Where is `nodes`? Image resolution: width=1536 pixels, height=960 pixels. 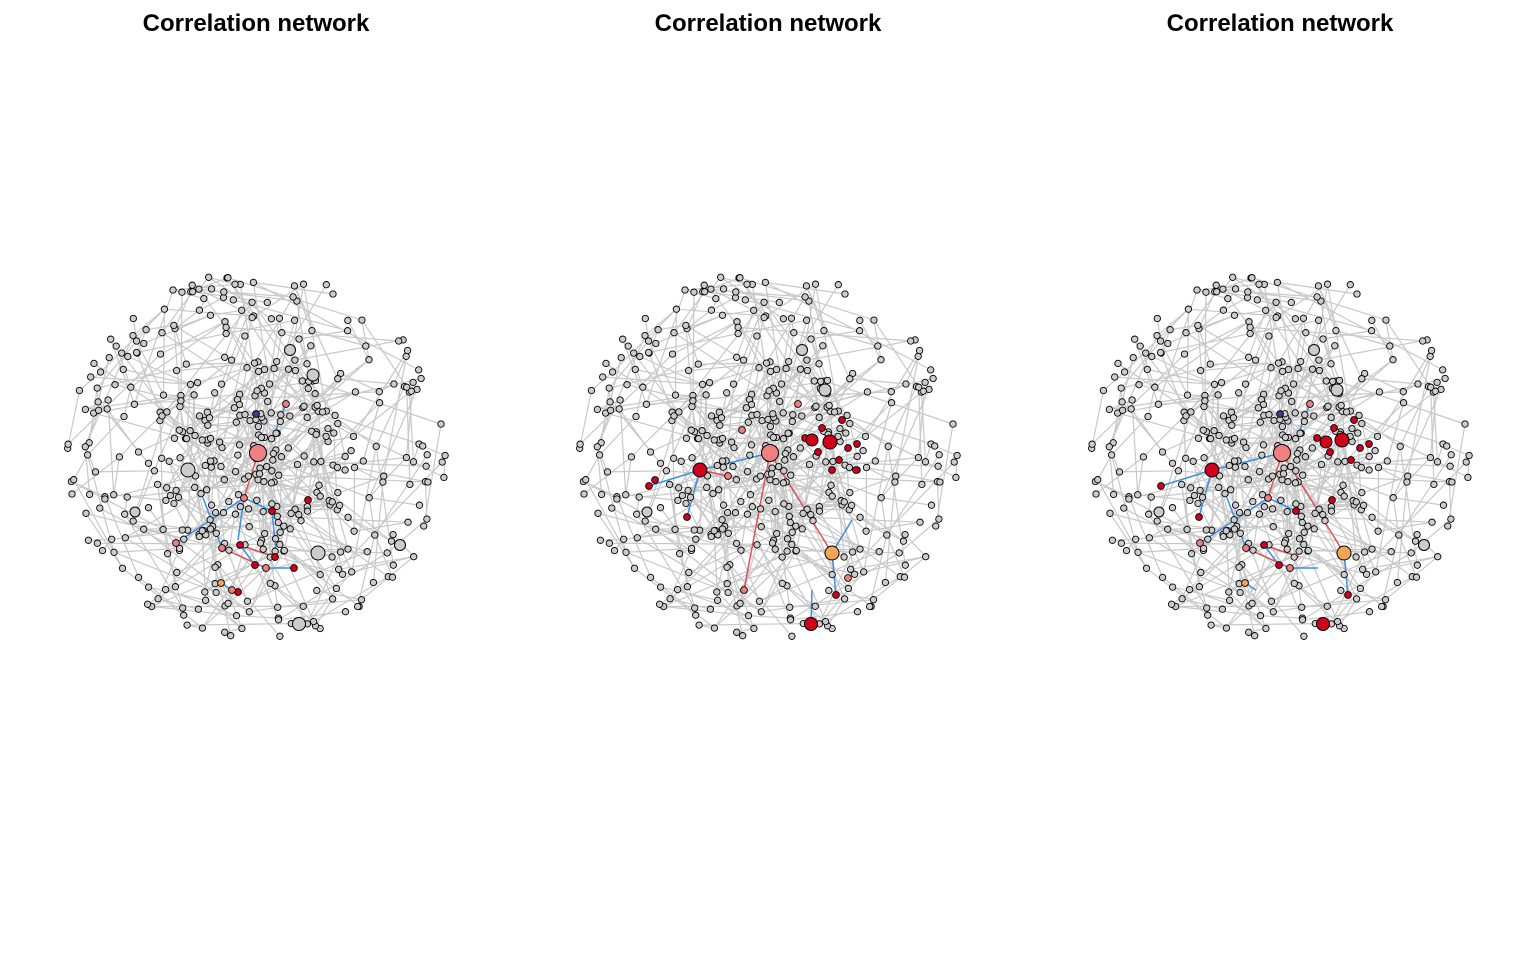 nodes is located at coordinates (1280, 456).